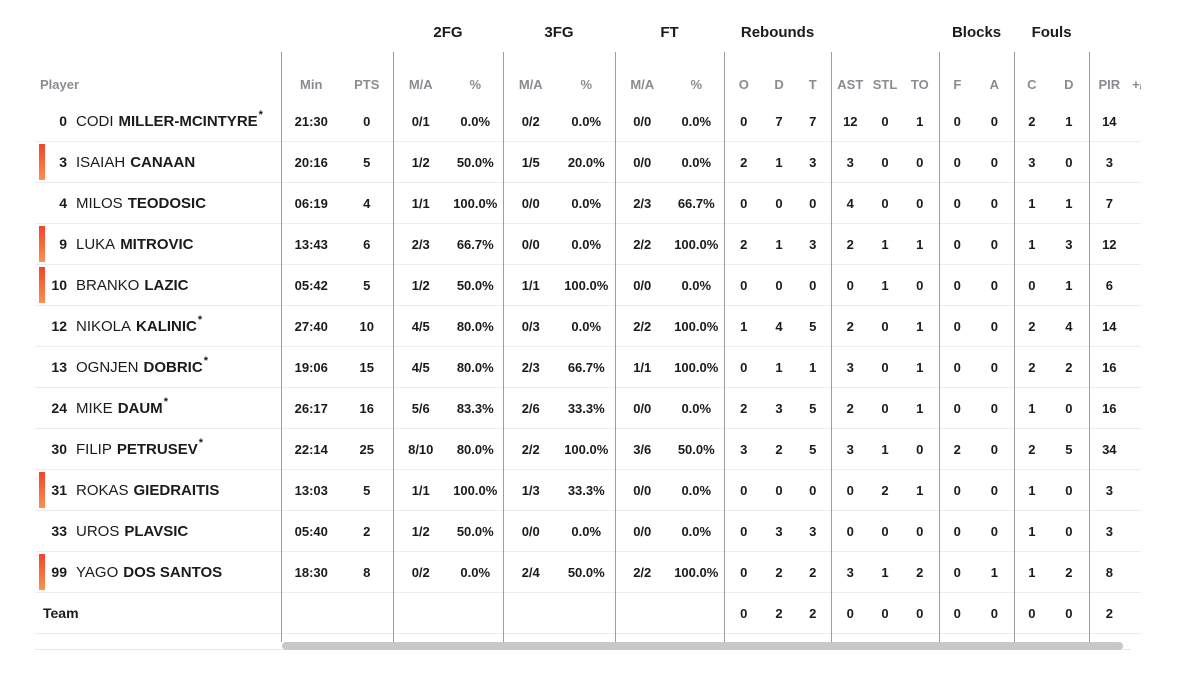 This screenshot has height=673, width=1203. I want to click on stat-min: 22:14, so click(310, 449).